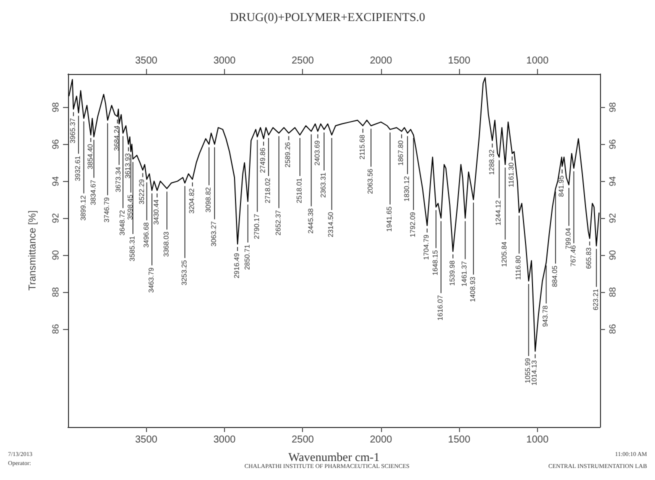 The image size is (655, 480). I want to click on x-tick-label: 3500, so click(146, 440).